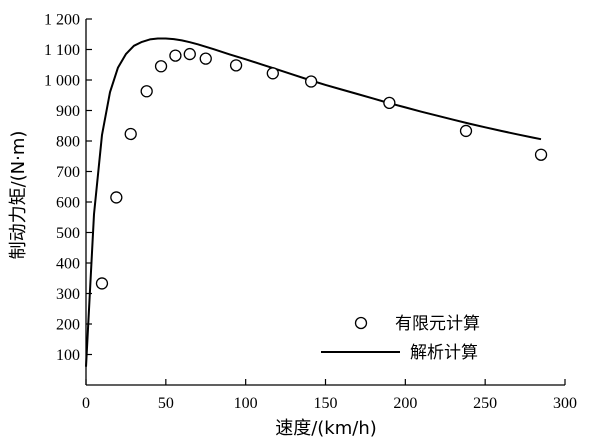  I want to click on y-tick-label: 900, so click(68, 111).